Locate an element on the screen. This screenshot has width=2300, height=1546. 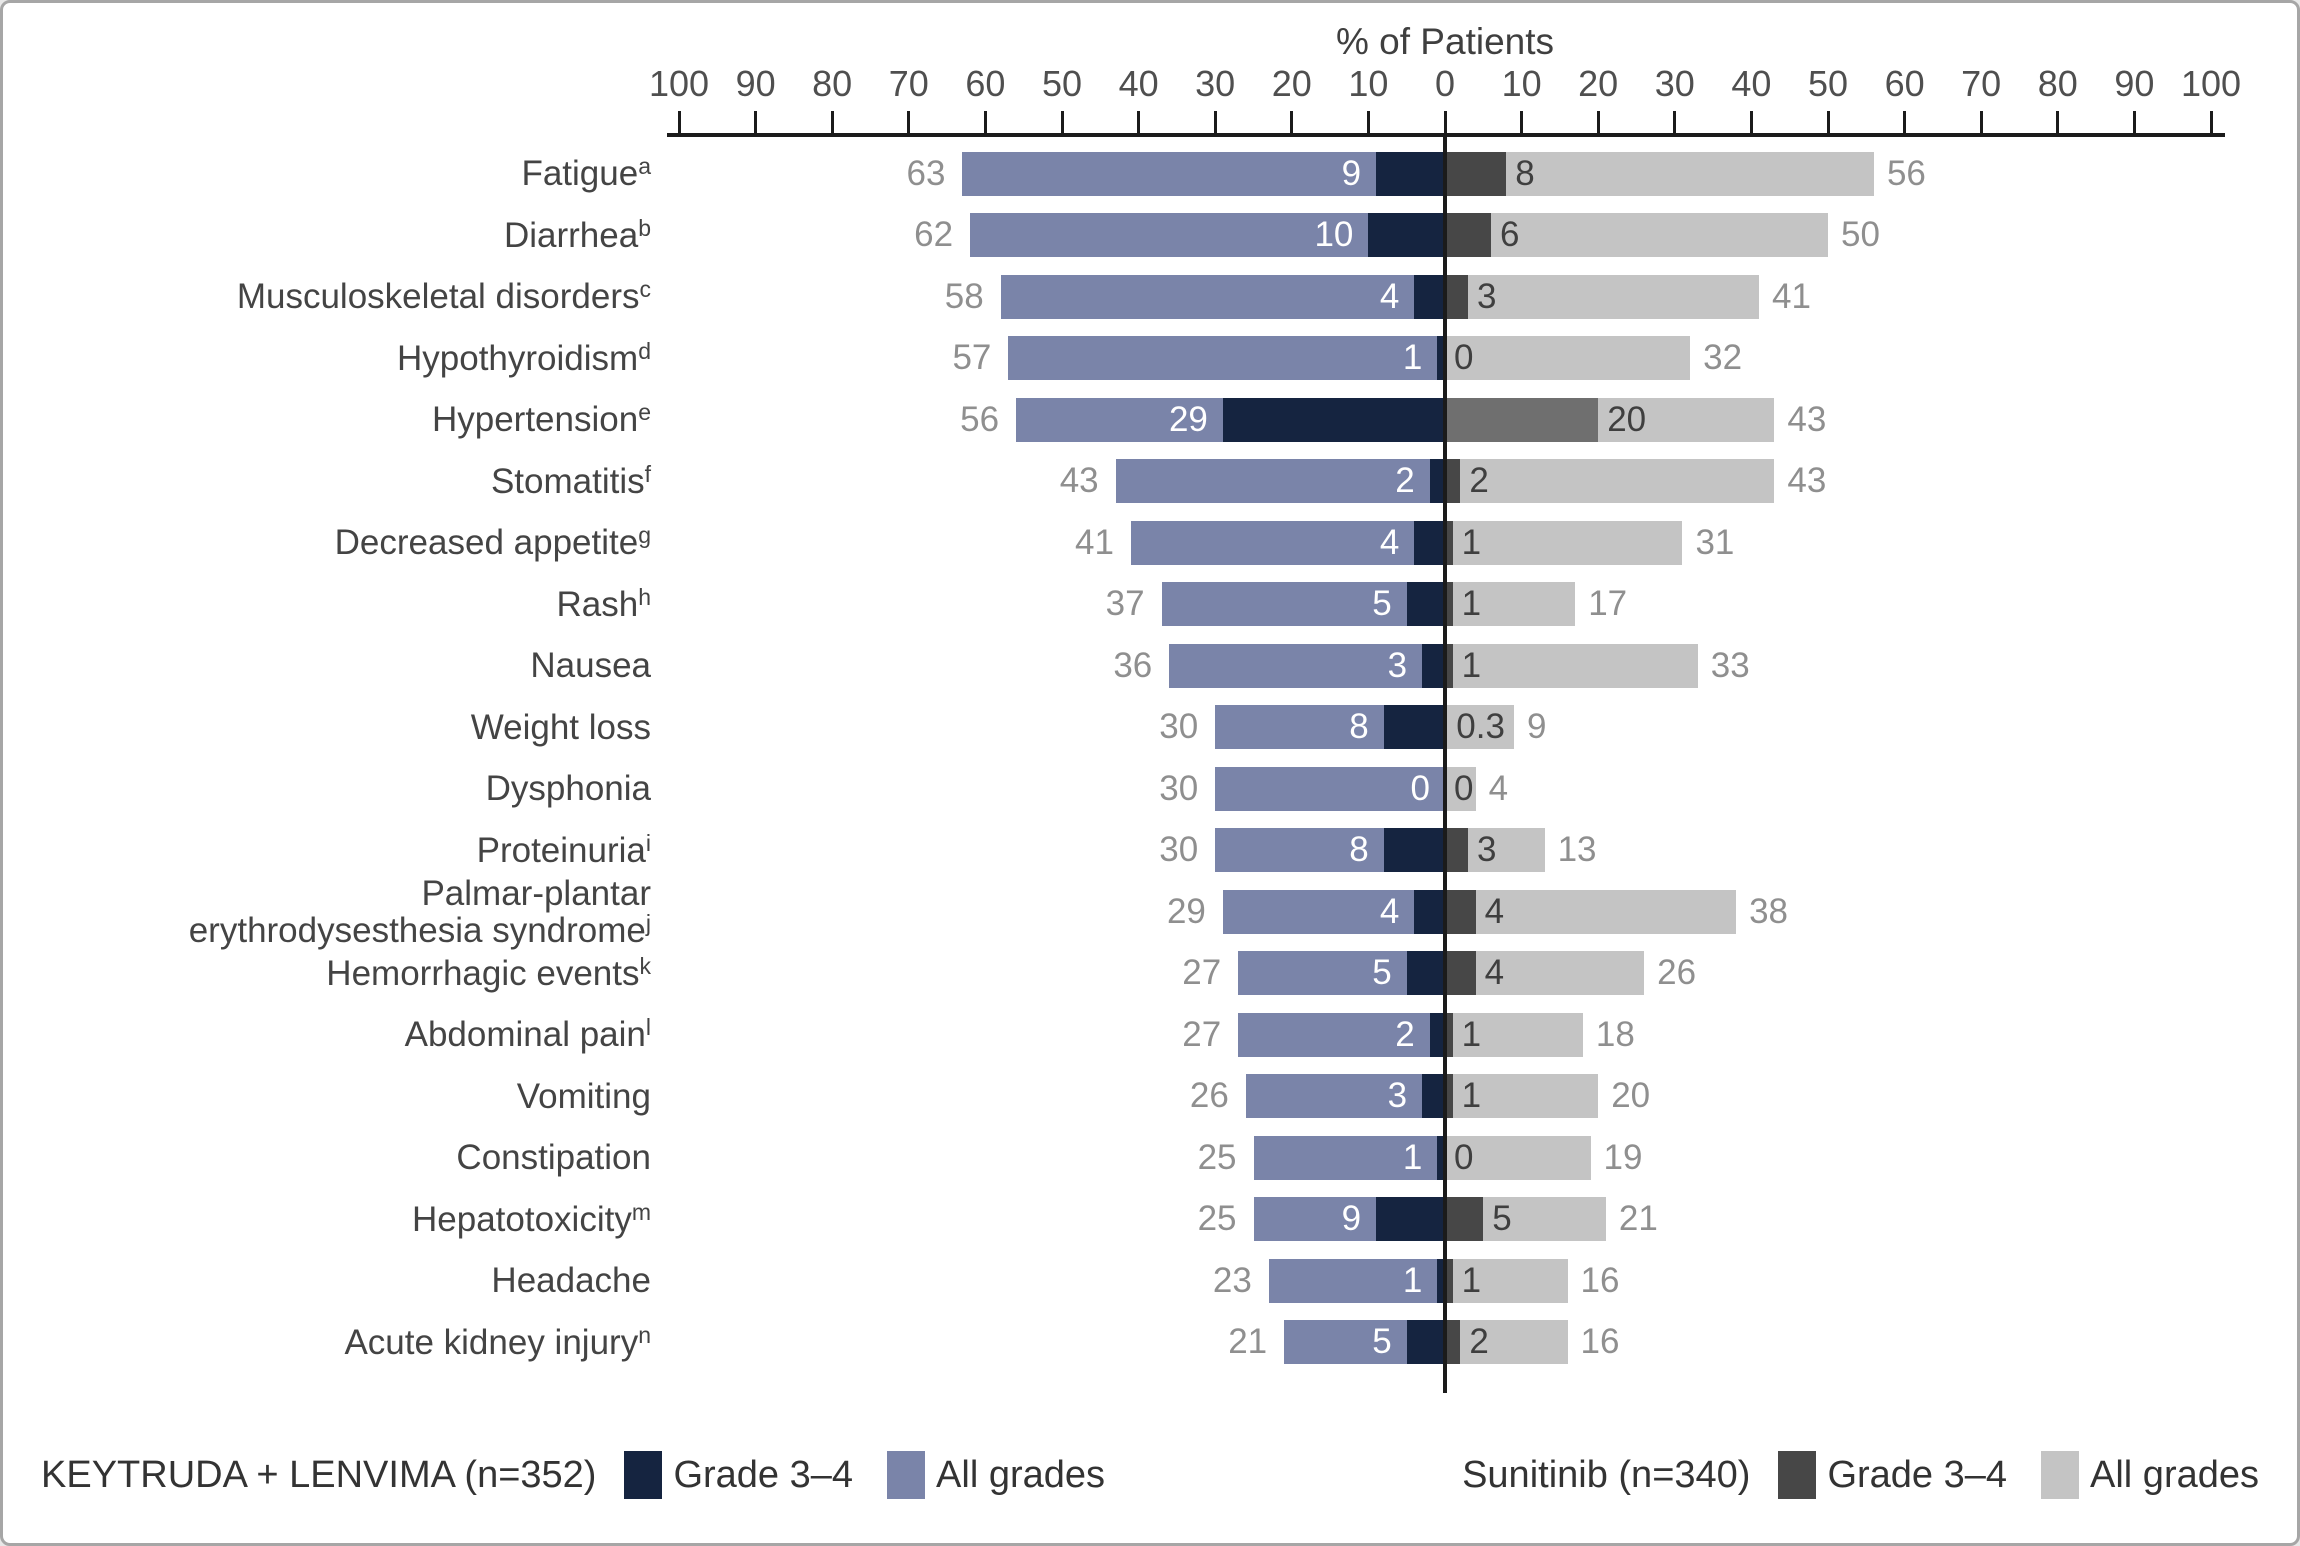
ae-row: Hypertensione 29 56 20 43 is located at coordinates (1150, 420).